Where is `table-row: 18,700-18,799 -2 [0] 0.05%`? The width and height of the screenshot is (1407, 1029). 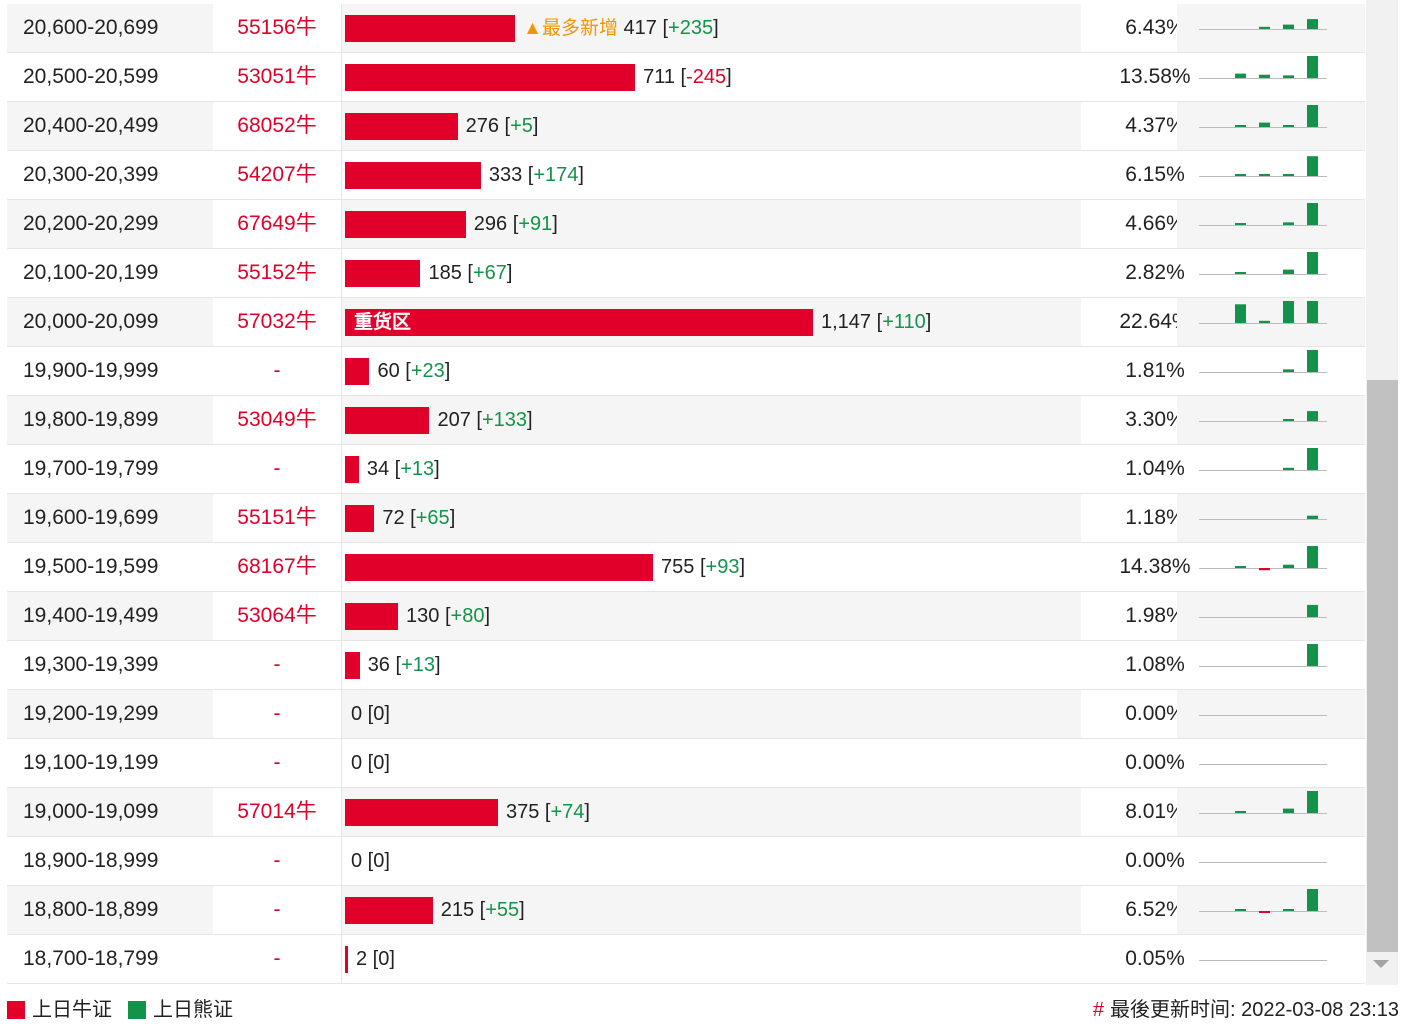 table-row: 18,700-18,799 -2 [0] 0.05% is located at coordinates (686, 959).